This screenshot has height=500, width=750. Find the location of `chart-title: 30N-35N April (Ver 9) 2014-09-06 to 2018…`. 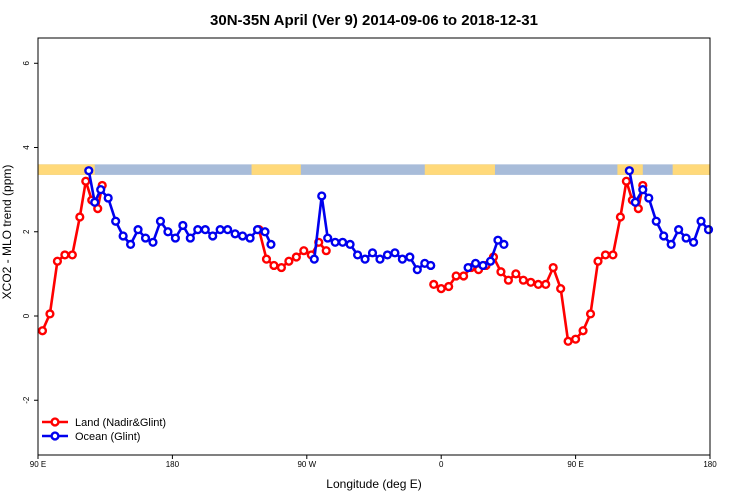

chart-title: 30N-35N April (Ver 9) 2014-09-06 to 2018… is located at coordinates (374, 20).